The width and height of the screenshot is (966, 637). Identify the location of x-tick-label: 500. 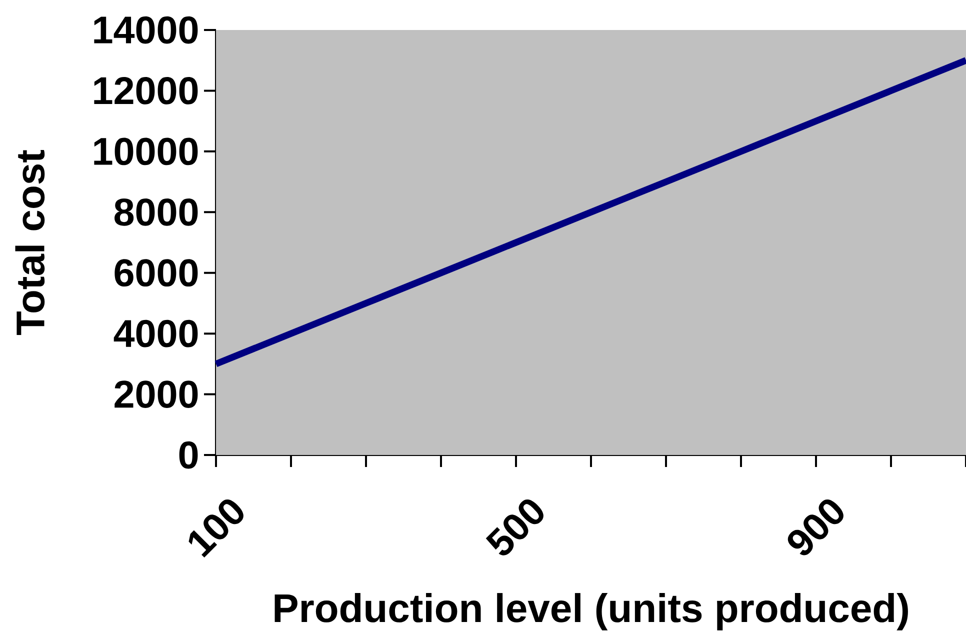
(515, 527).